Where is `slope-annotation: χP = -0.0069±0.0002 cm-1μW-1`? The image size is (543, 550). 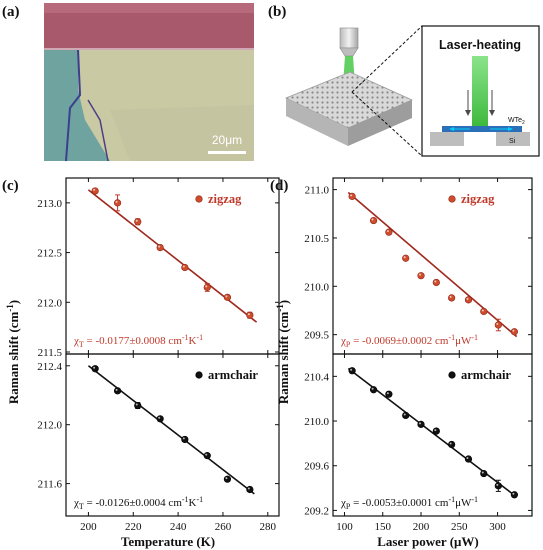
slope-annotation: χP = -0.0069±0.0002 cm-1μW-1 is located at coordinates (409, 341).